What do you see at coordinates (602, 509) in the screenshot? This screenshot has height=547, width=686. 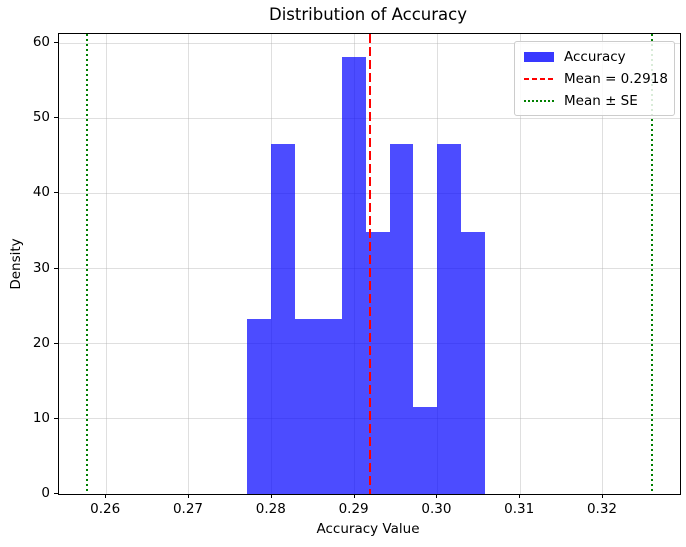 I see `x-tick-label: 0.32` at bounding box center [602, 509].